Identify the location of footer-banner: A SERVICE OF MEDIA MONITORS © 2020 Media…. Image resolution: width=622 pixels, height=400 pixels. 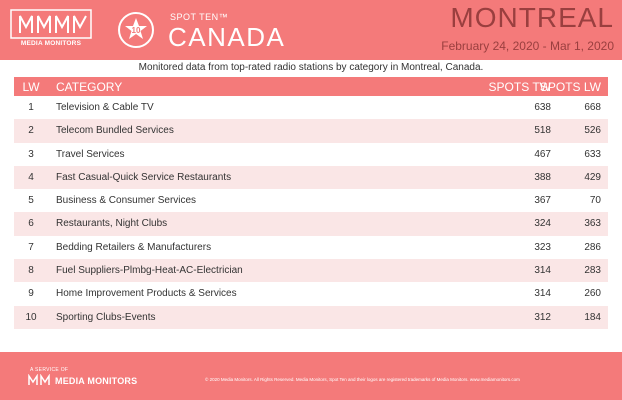
(311, 376).